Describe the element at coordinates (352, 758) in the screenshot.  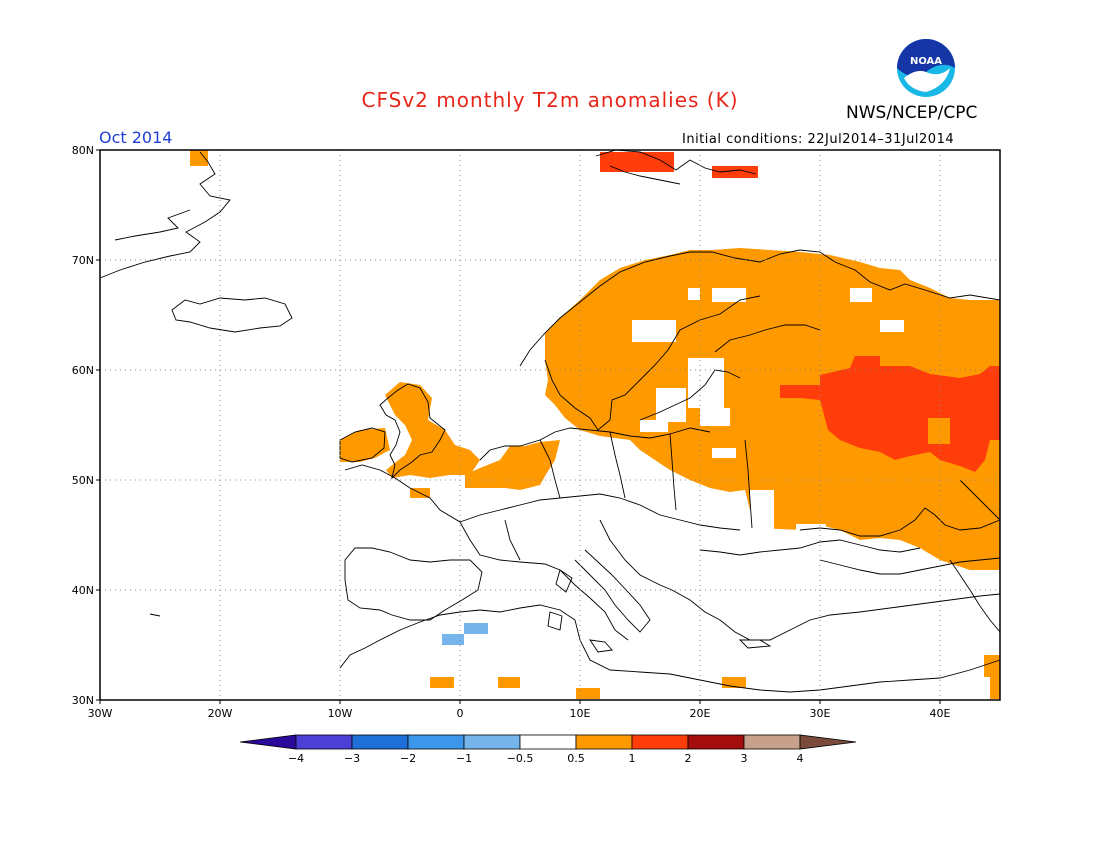
I see `colorbar-label: −3` at that location.